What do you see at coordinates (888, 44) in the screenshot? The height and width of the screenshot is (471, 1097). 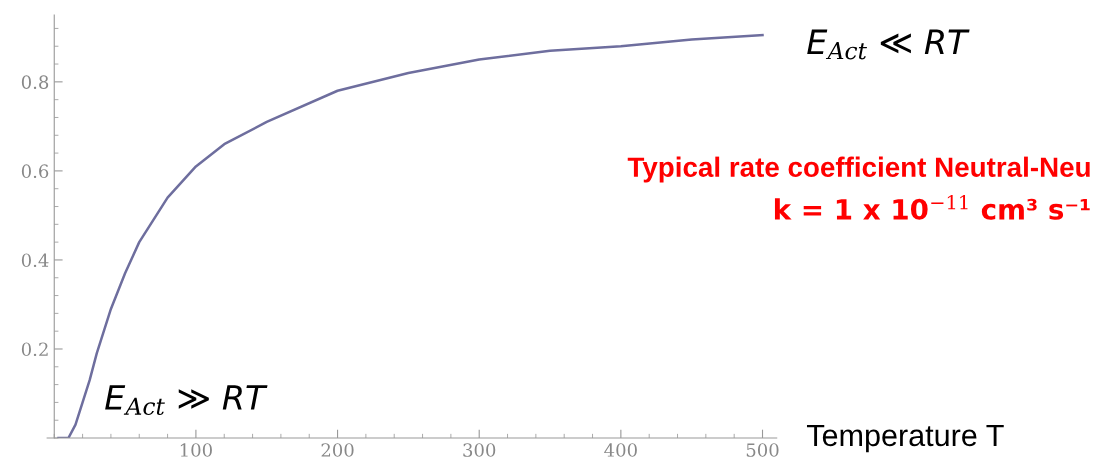 I see `text: E$_{Act}$ ≪ RT` at bounding box center [888, 44].